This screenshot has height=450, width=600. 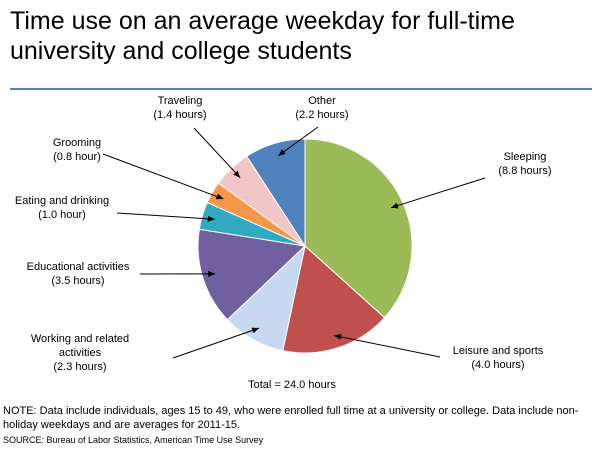 I want to click on pie-slice-other, so click(x=276, y=193).